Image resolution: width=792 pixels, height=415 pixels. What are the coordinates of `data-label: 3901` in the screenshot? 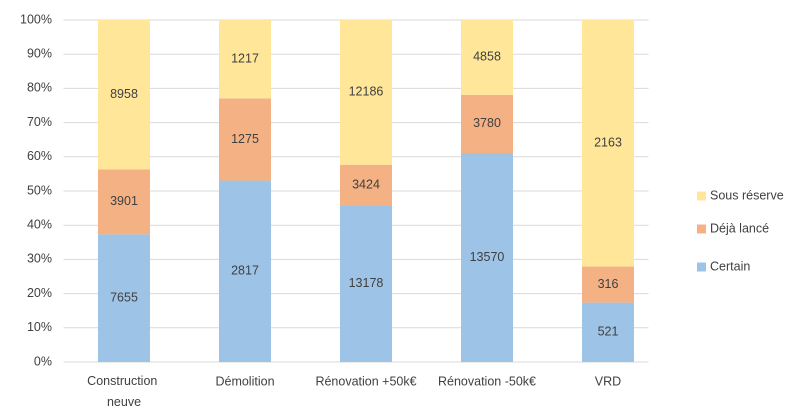 It's located at (124, 201).